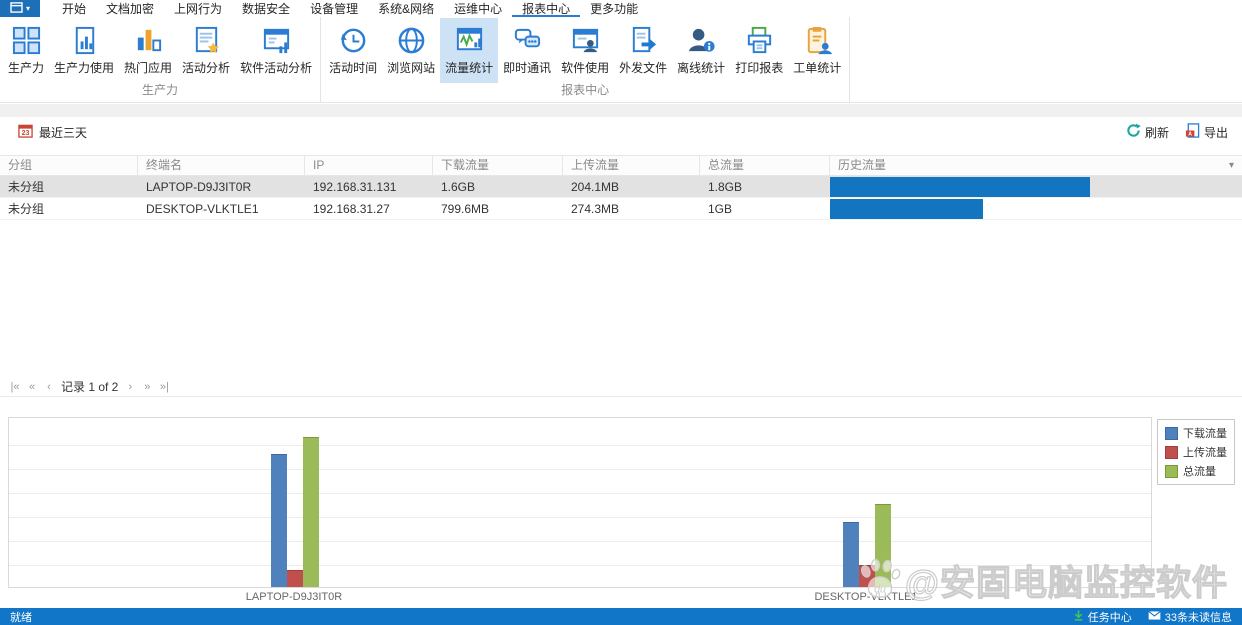  What do you see at coordinates (276, 50) in the screenshot?
I see `ribbon-button-window-chart: 软件活动分析` at bounding box center [276, 50].